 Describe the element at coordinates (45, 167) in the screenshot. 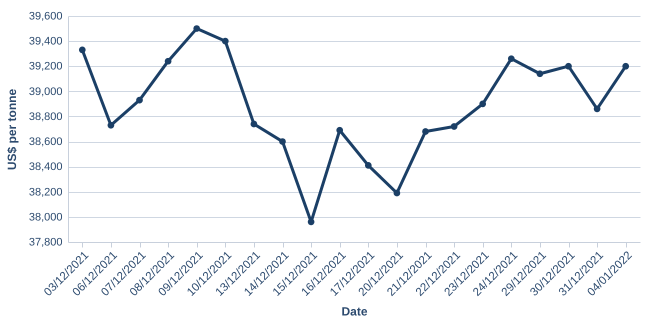

I see `y-tick-label: 38,400` at that location.